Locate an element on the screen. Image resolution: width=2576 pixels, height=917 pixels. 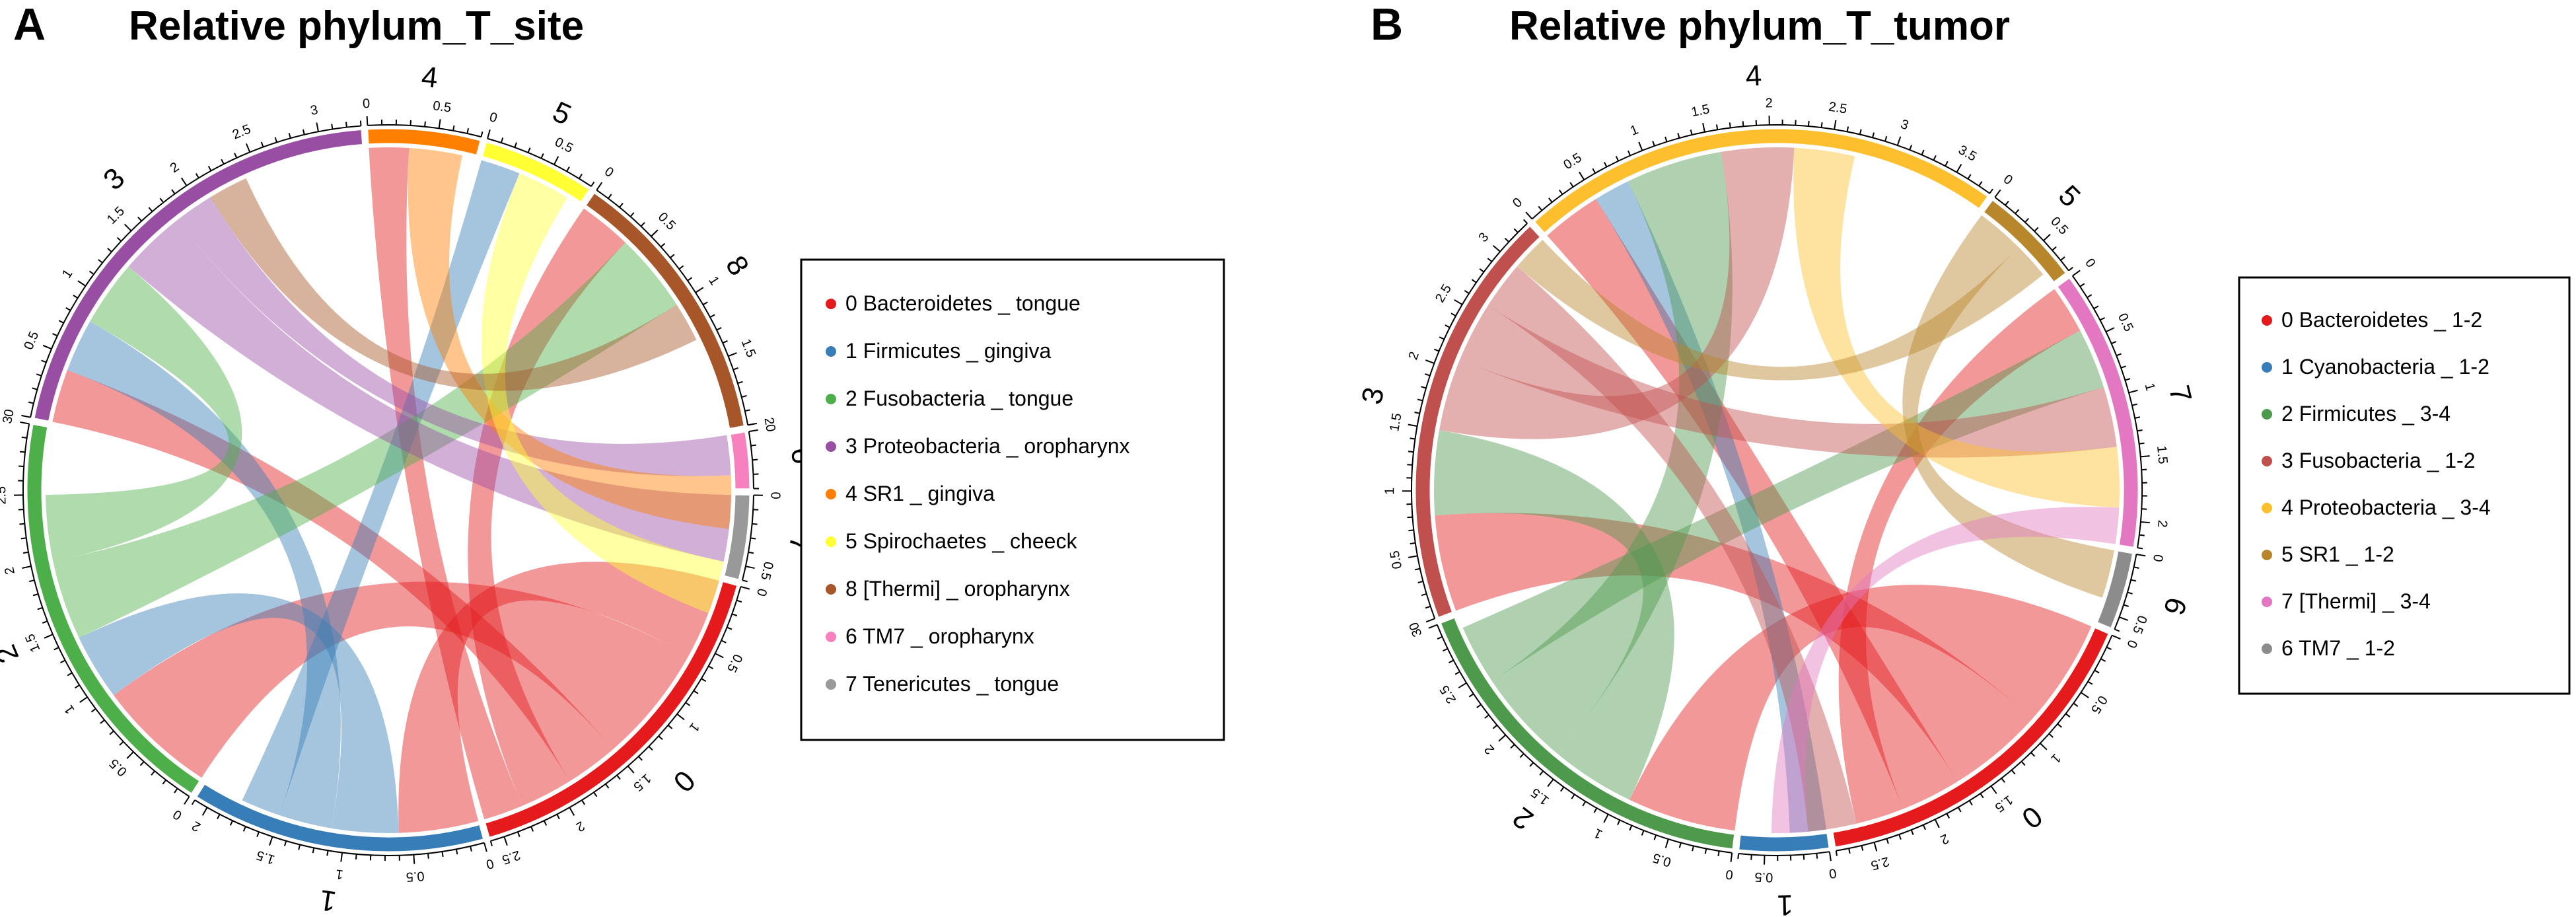
sector-label-1: 1 is located at coordinates (328, 900).